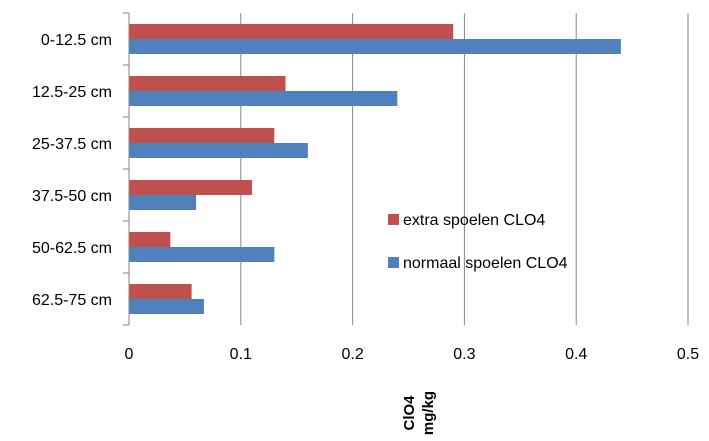 The image size is (709, 441). What do you see at coordinates (478, 242) in the screenshot?
I see `legend: extra spoelen CLO4 normaal spoelen CLO4` at bounding box center [478, 242].